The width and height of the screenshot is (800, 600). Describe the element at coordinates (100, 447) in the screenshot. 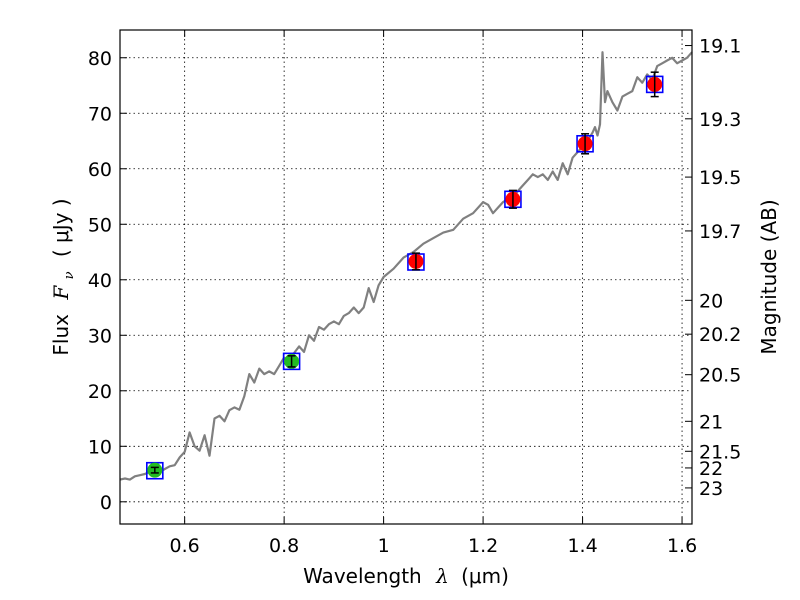

I see `y-tick-label: 10` at that location.